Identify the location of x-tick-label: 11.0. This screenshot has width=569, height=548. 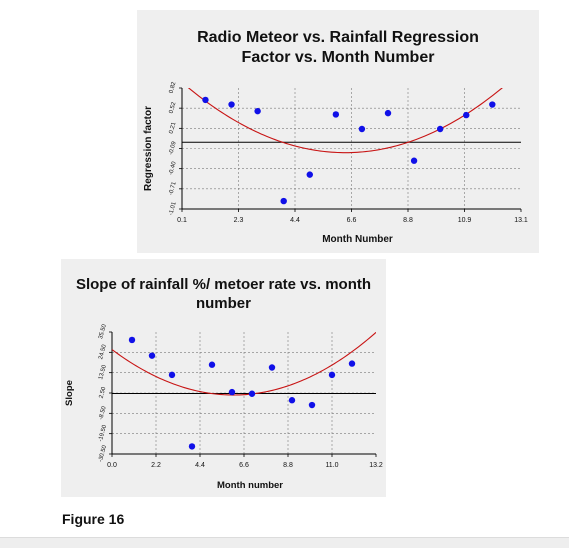
(331, 465).